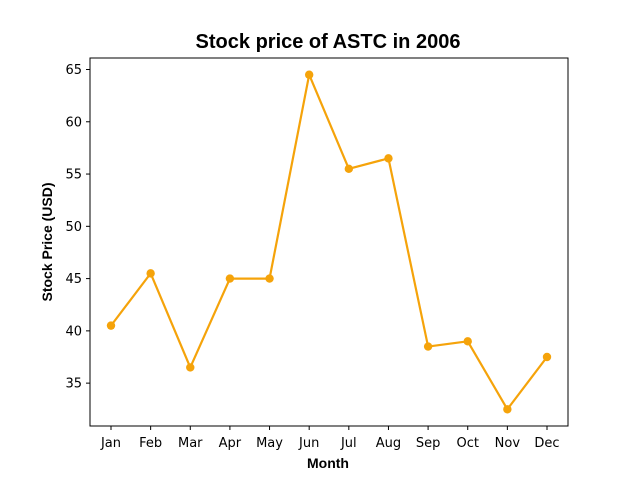 This screenshot has width=640, height=480. I want to click on x-tick-label: May, so click(269, 443).